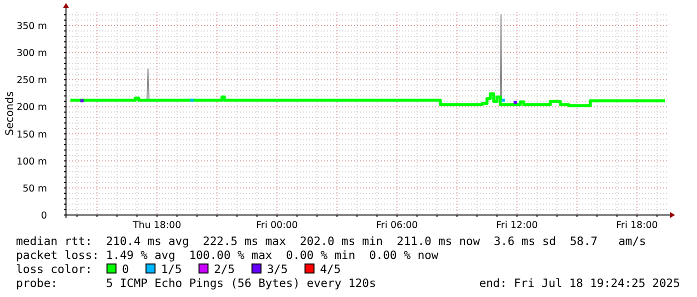 The height and width of the screenshot is (297, 697). I want to click on legend-label: 4/5, so click(330, 269).